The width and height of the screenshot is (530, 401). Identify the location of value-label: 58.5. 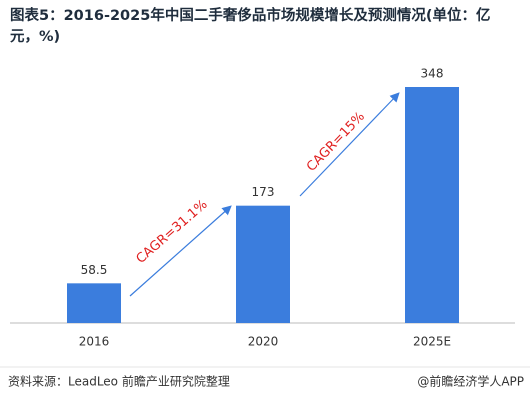
(94, 270).